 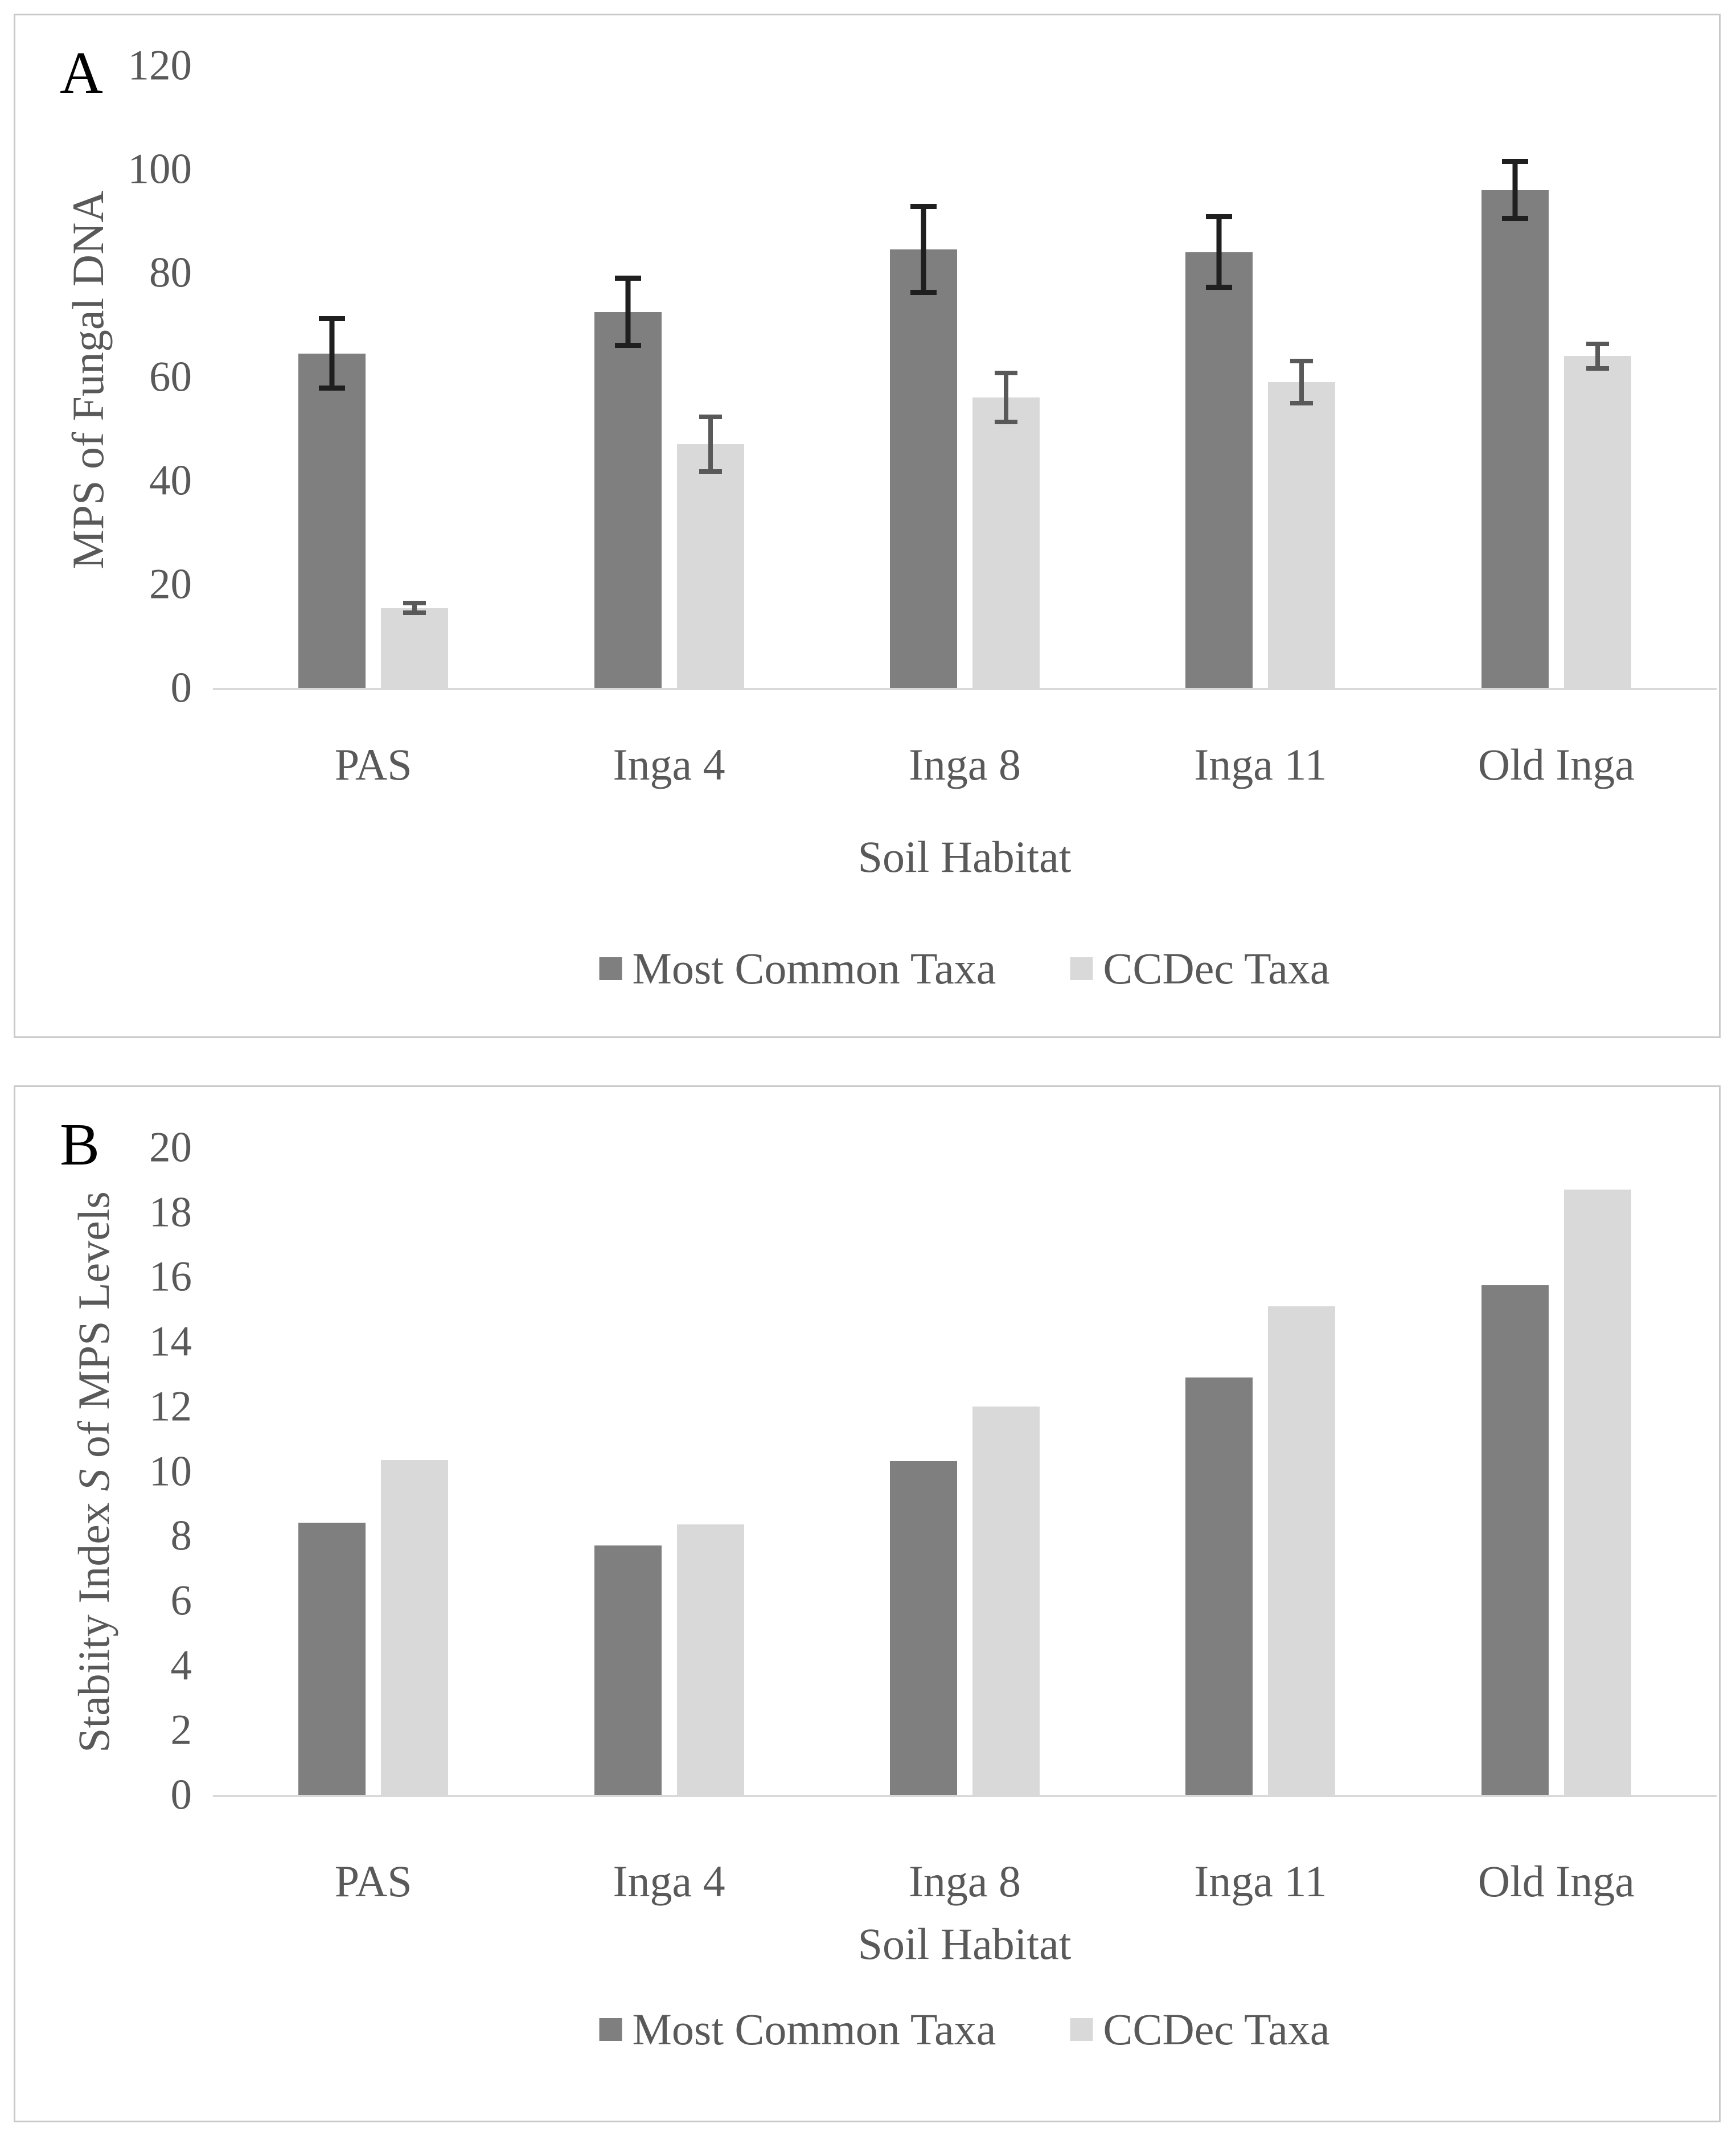 I want to click on x-category-label-old-inga: Old Inga, so click(x=1557, y=1881).